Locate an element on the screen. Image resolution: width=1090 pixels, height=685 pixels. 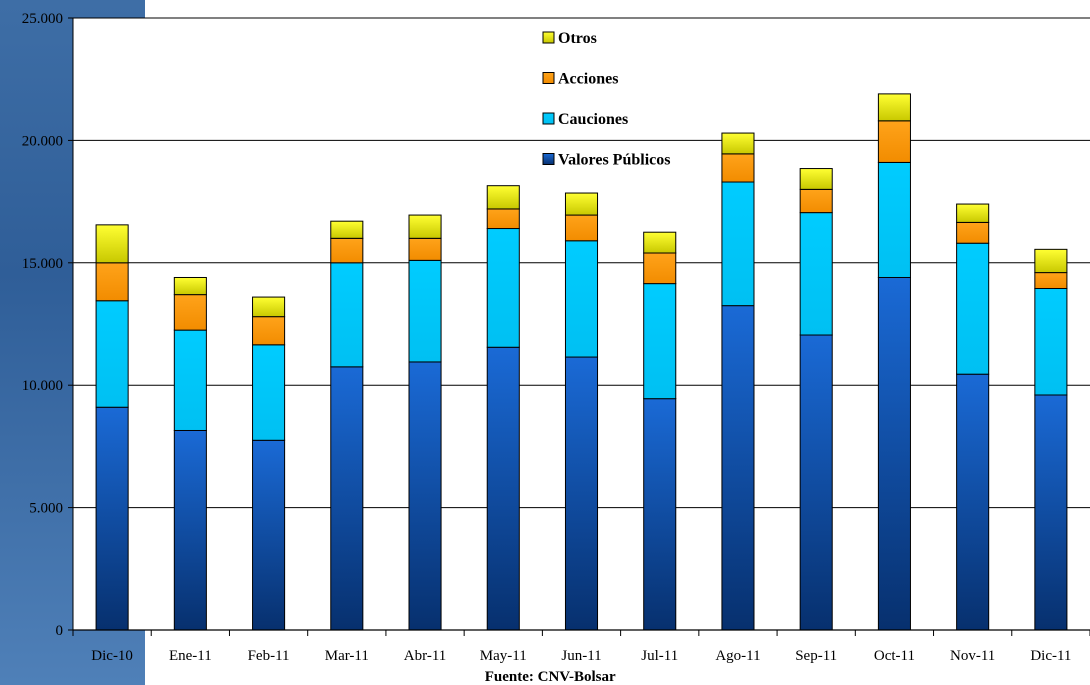
y-tick-label: 25.000 is located at coordinates (42, 19).